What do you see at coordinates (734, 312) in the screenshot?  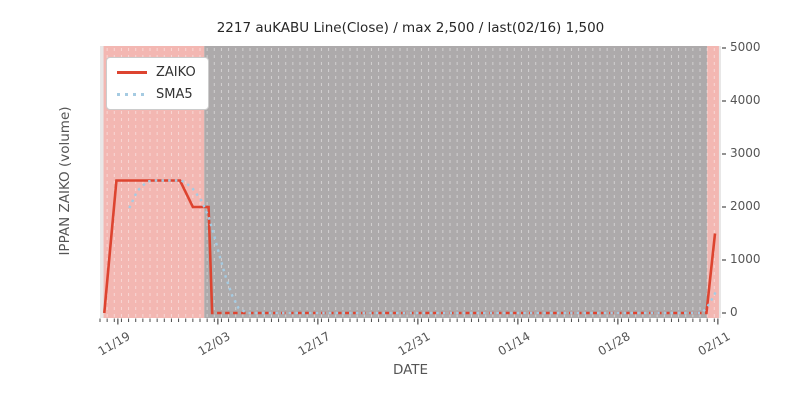 I see `y-tick-label: 0` at bounding box center [734, 312].